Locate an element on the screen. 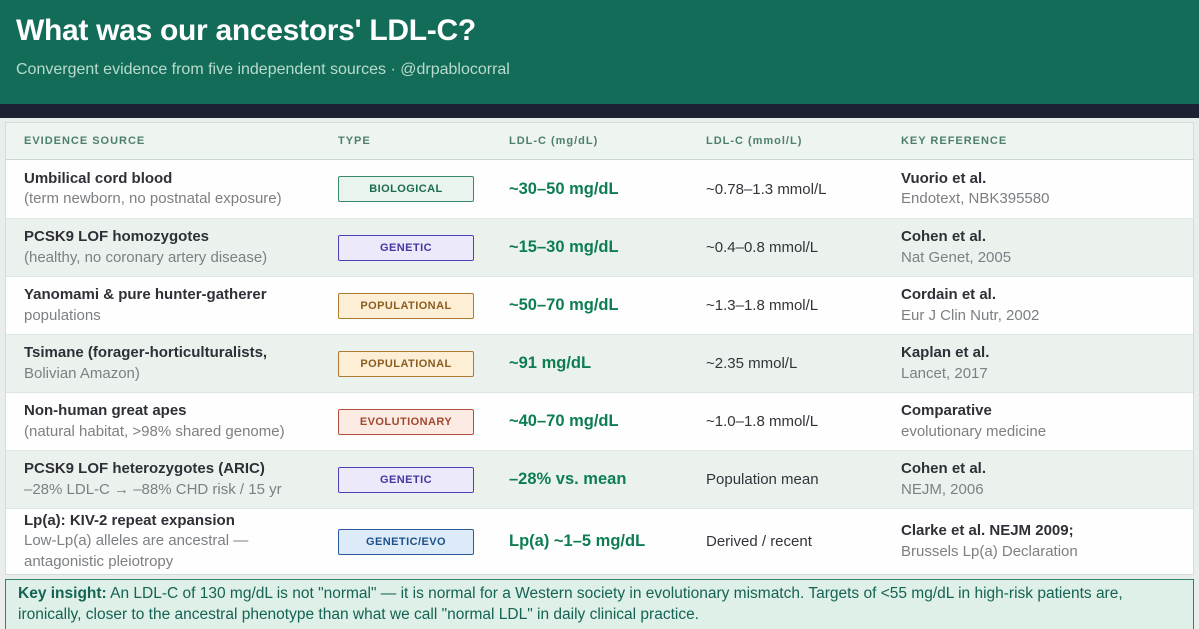 This screenshot has height=629, width=1199. type-badge: EVOLUTIONARY is located at coordinates (406, 421).